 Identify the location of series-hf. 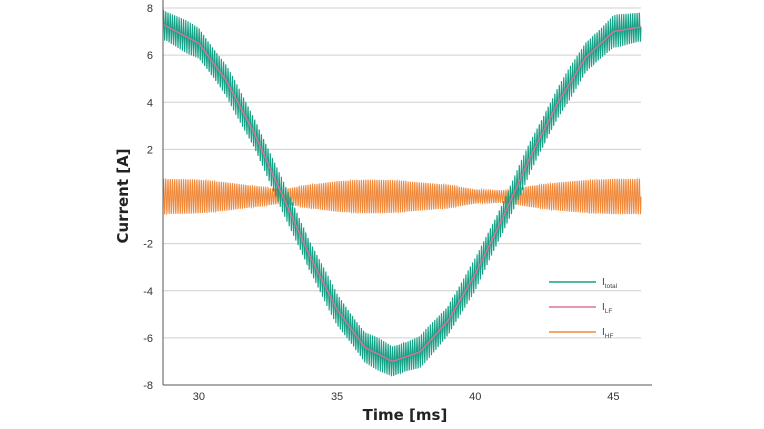
(402, 196).